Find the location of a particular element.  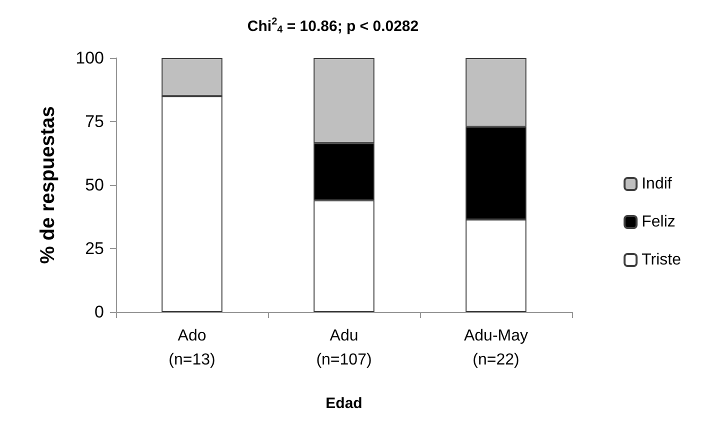

x-tick-label: Adu-May (n=22) is located at coordinates (496, 348).